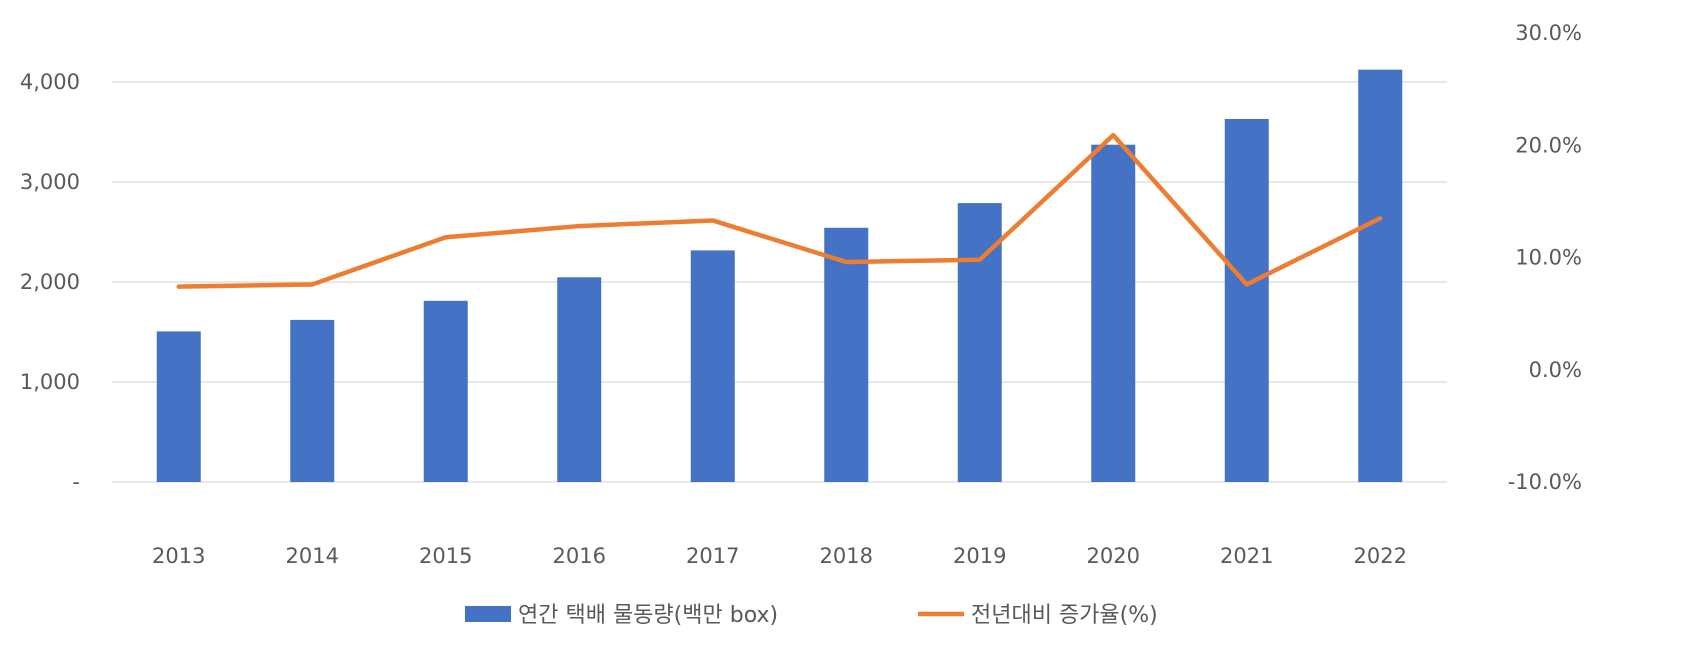 The width and height of the screenshot is (1682, 649). What do you see at coordinates (1555, 370) in the screenshot?
I see `right-tick-label: 0.0%` at bounding box center [1555, 370].